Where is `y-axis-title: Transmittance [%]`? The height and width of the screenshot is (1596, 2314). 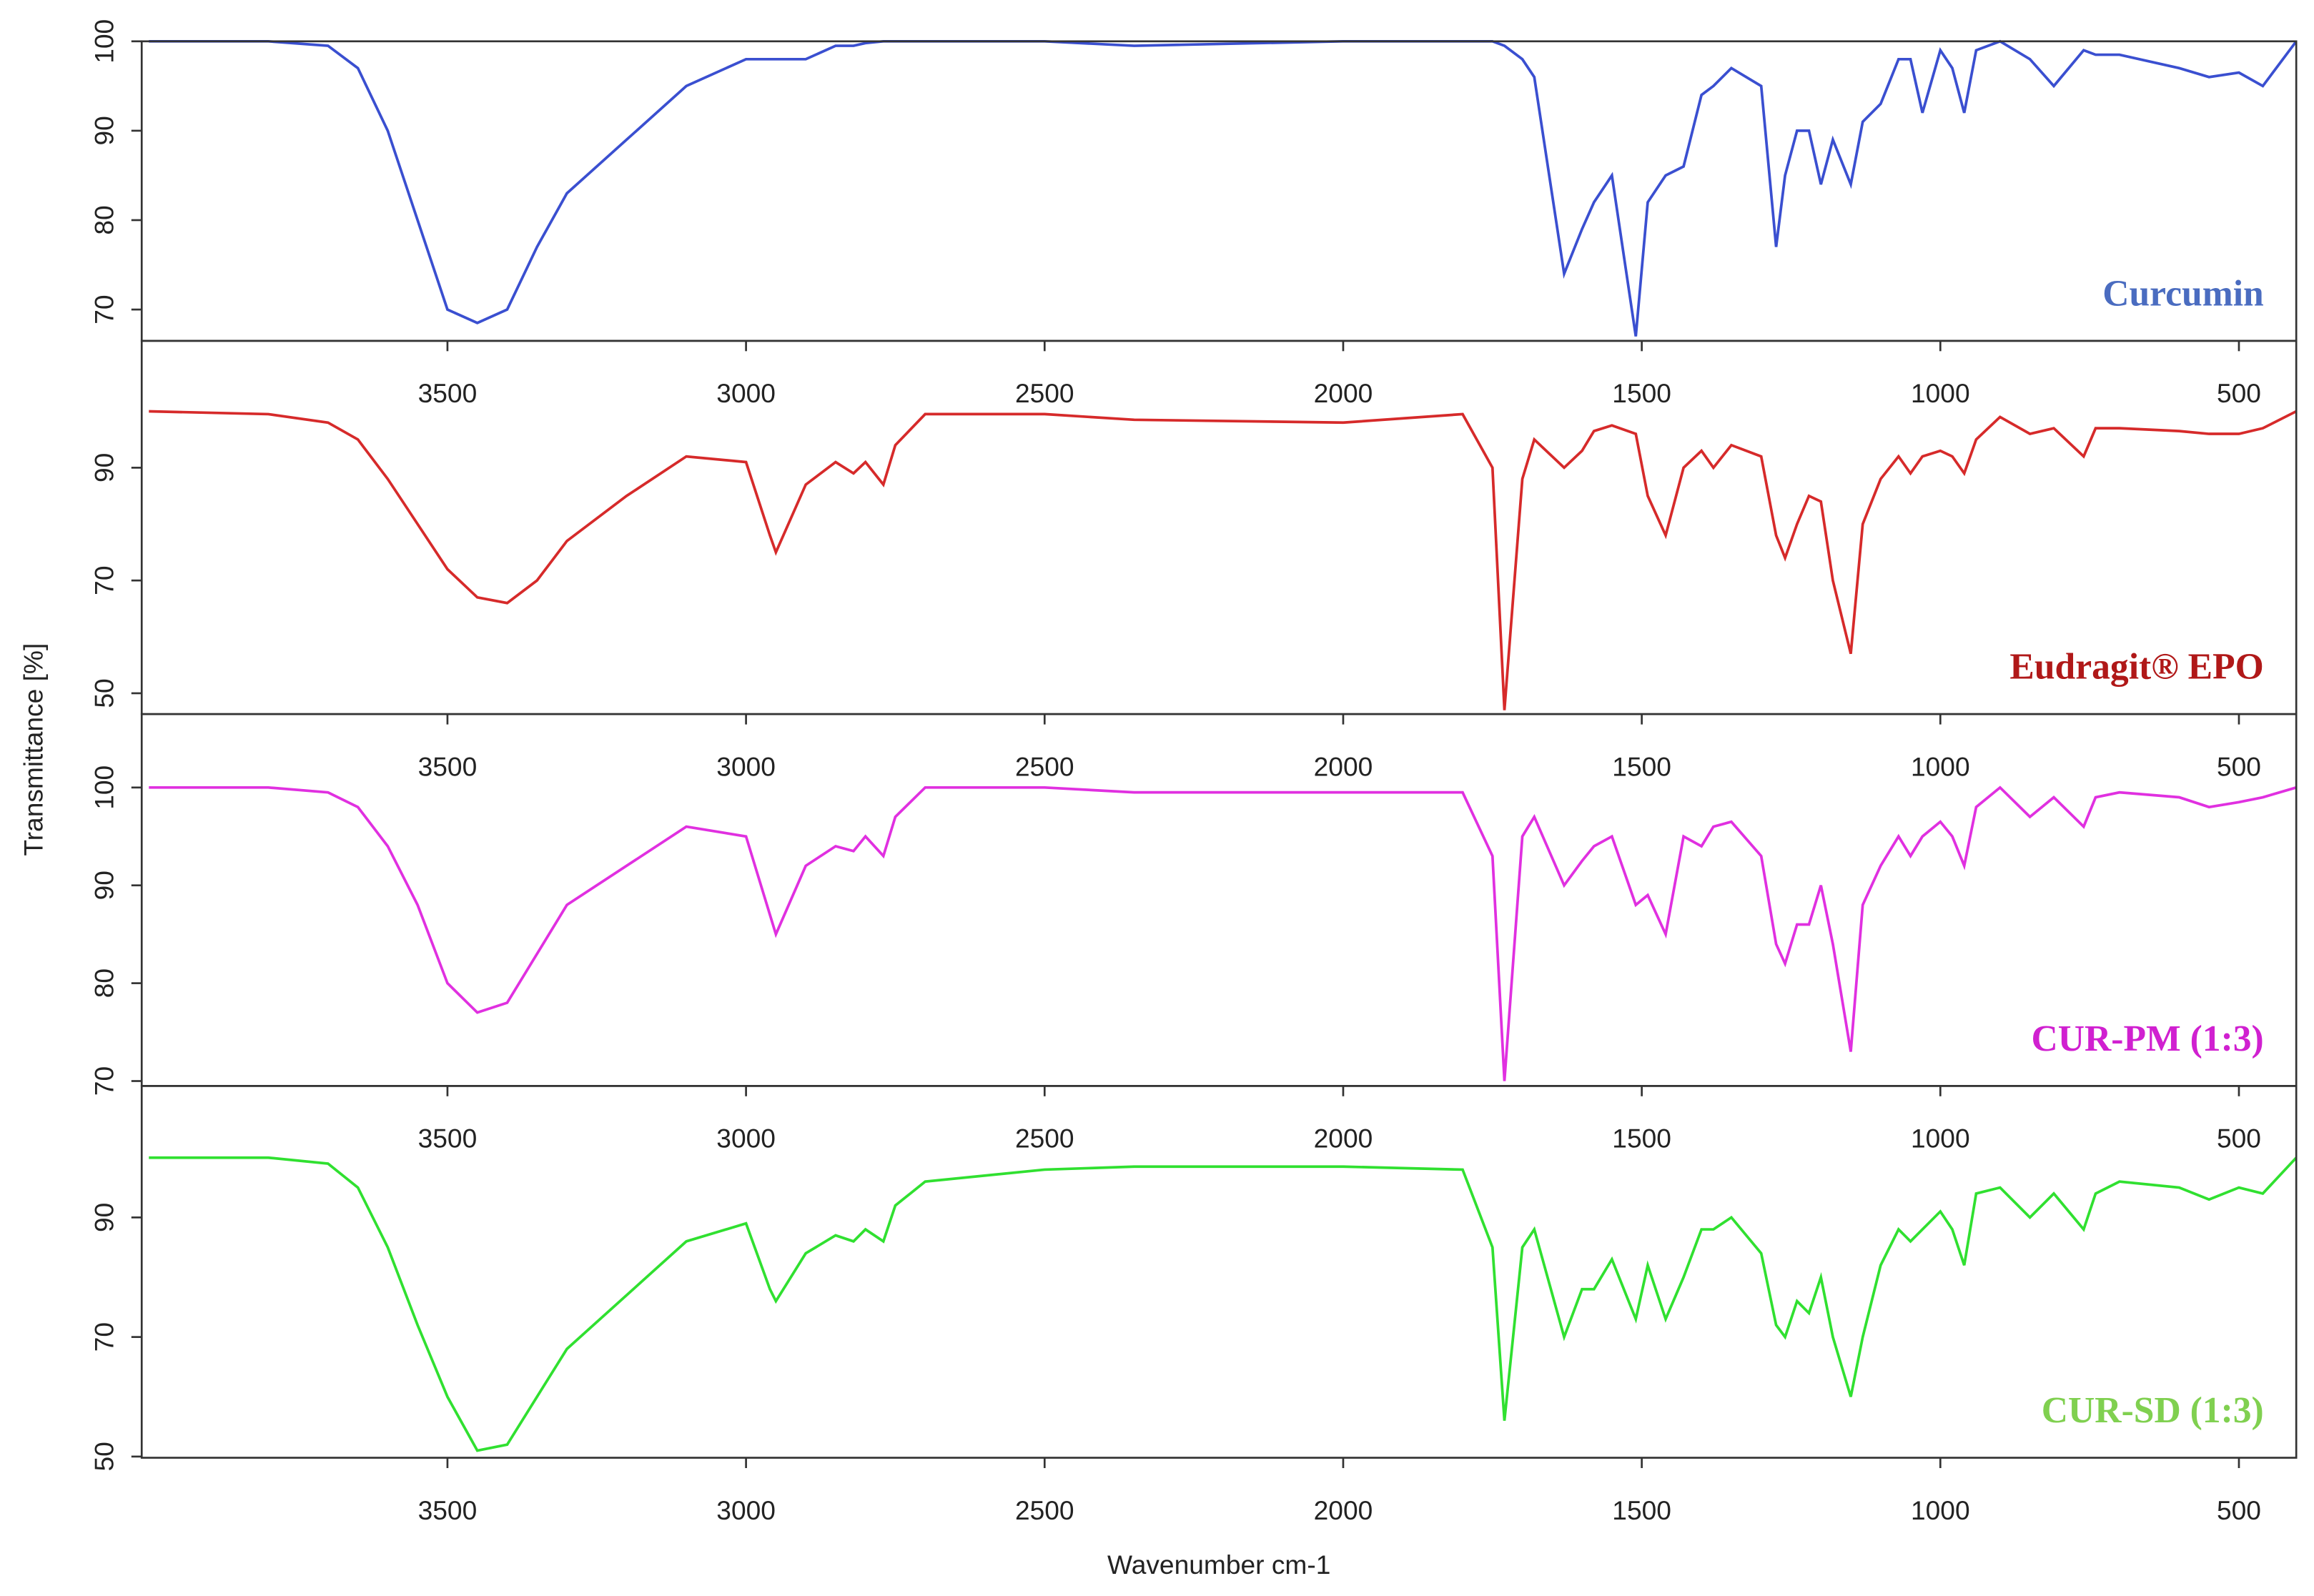 y-axis-title: Transmittance [%] is located at coordinates (33, 749).